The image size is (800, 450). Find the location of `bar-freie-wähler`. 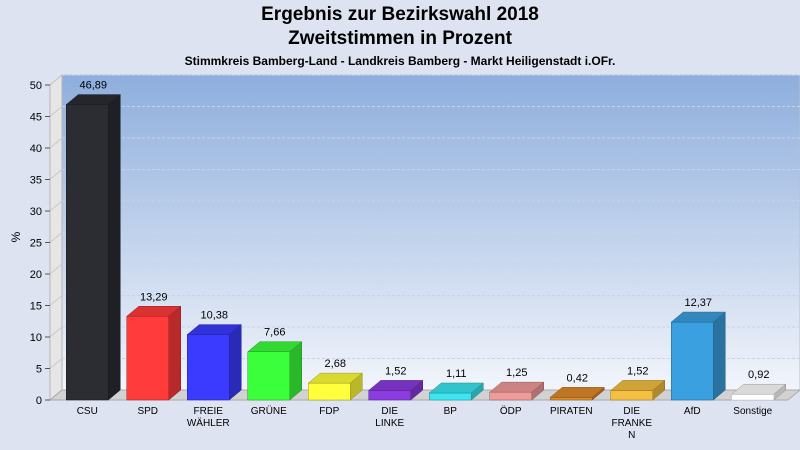

bar-freie-wähler is located at coordinates (214, 362).